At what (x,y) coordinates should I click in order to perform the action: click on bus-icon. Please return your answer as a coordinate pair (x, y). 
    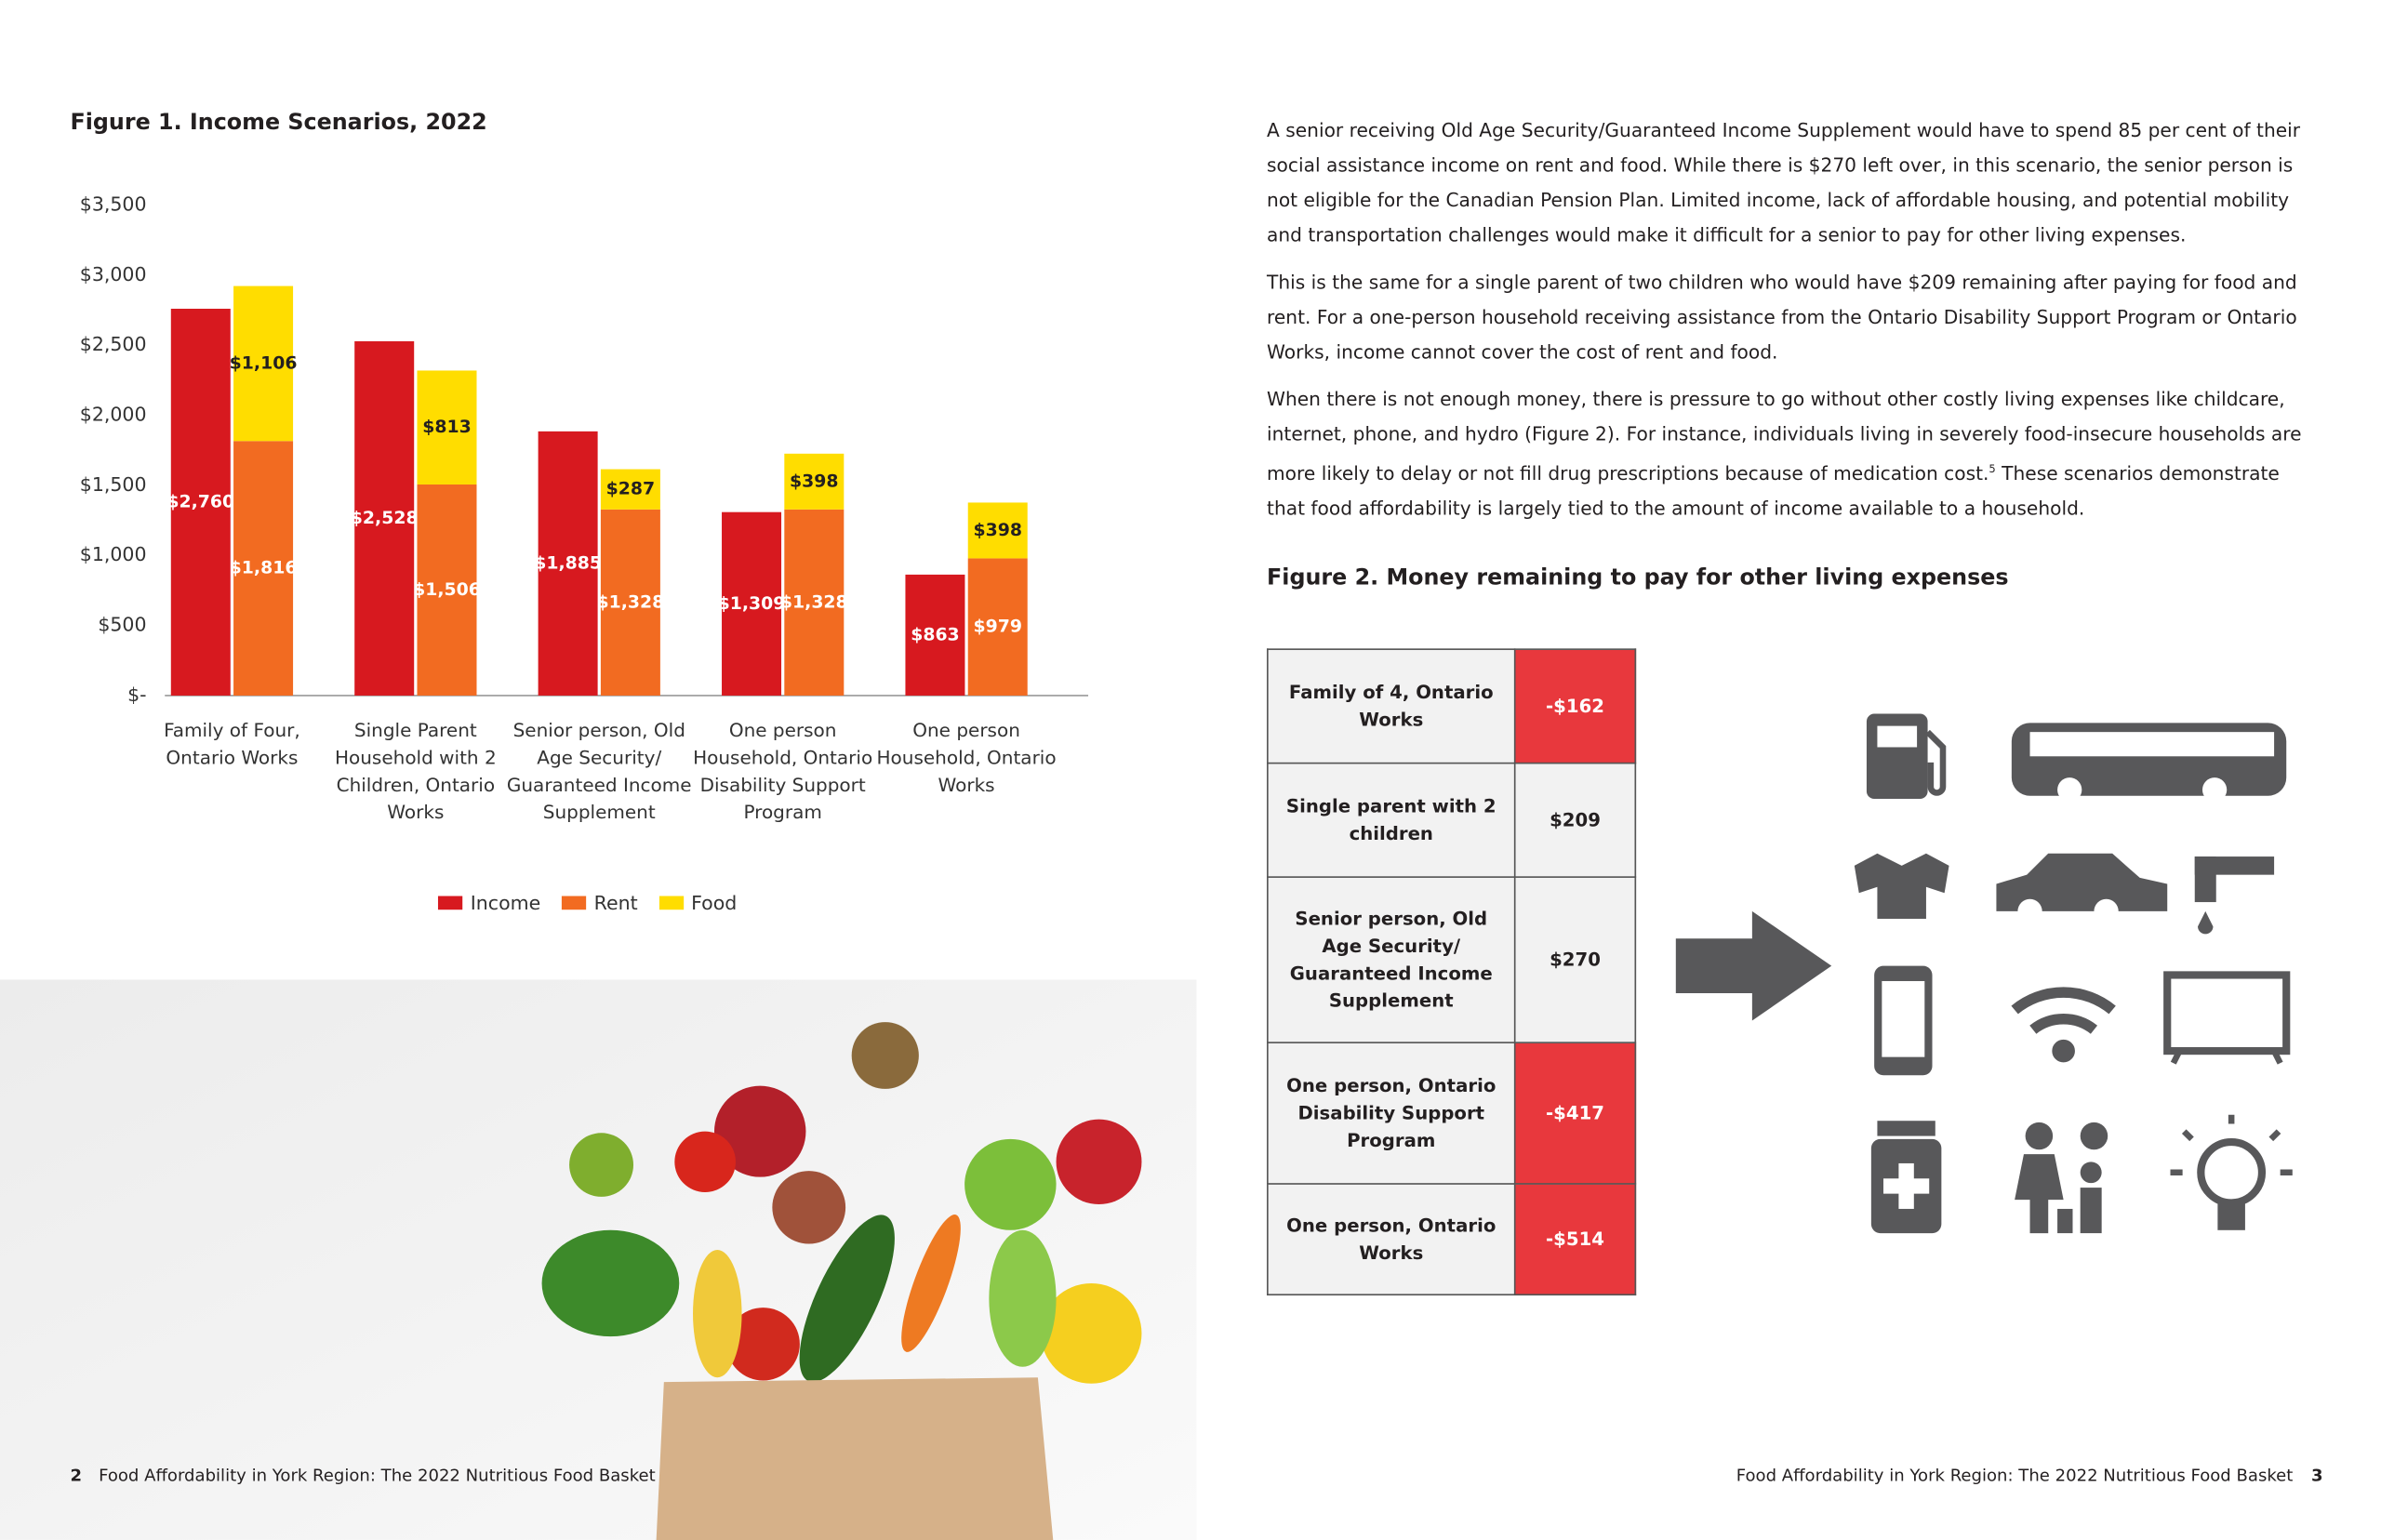
    Looking at the image, I should click on (2149, 763).